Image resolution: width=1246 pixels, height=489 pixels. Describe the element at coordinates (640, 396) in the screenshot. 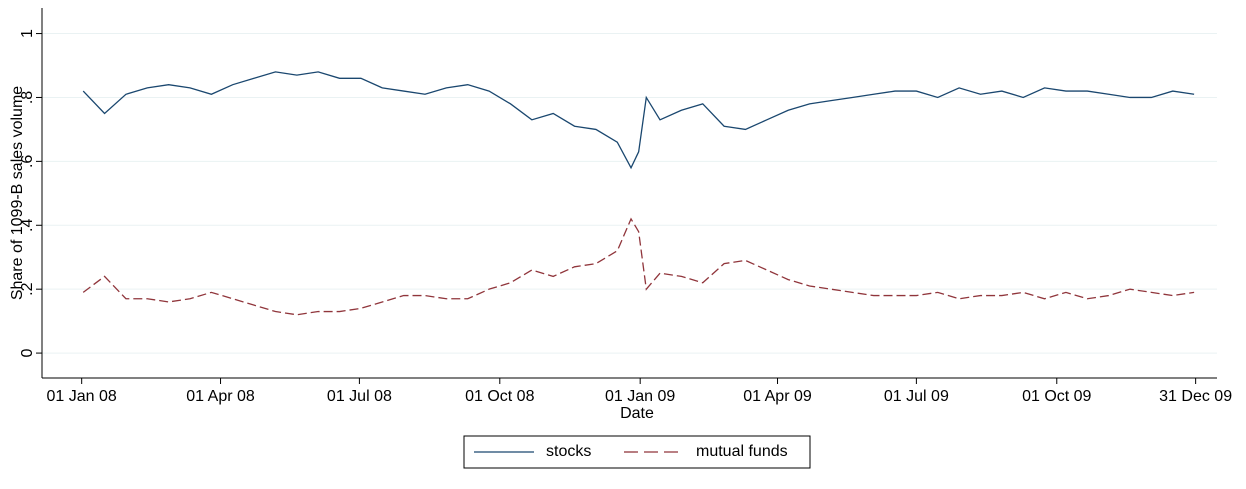

I see `x-tick-label: 01 Jan 09` at that location.